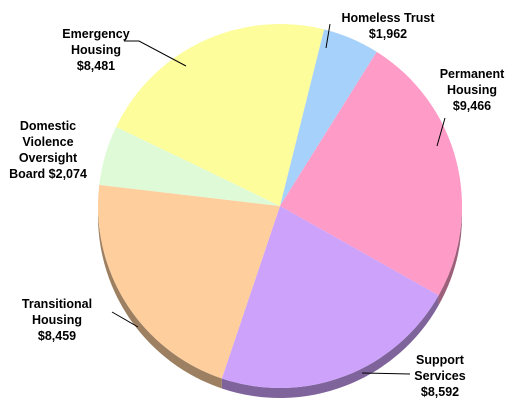 The height and width of the screenshot is (402, 516). What do you see at coordinates (450, 256) in the screenshot?
I see `pie-edge-permanent-housing` at bounding box center [450, 256].